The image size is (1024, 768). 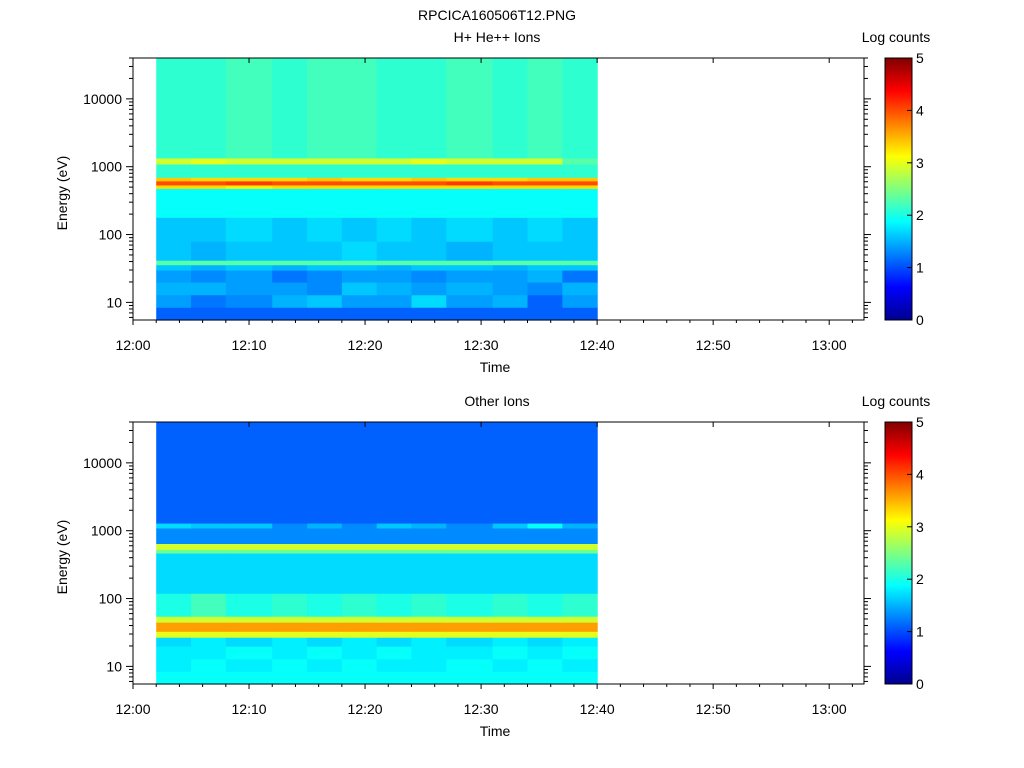 I want to click on x-tick-label: 12:20, so click(x=365, y=709).